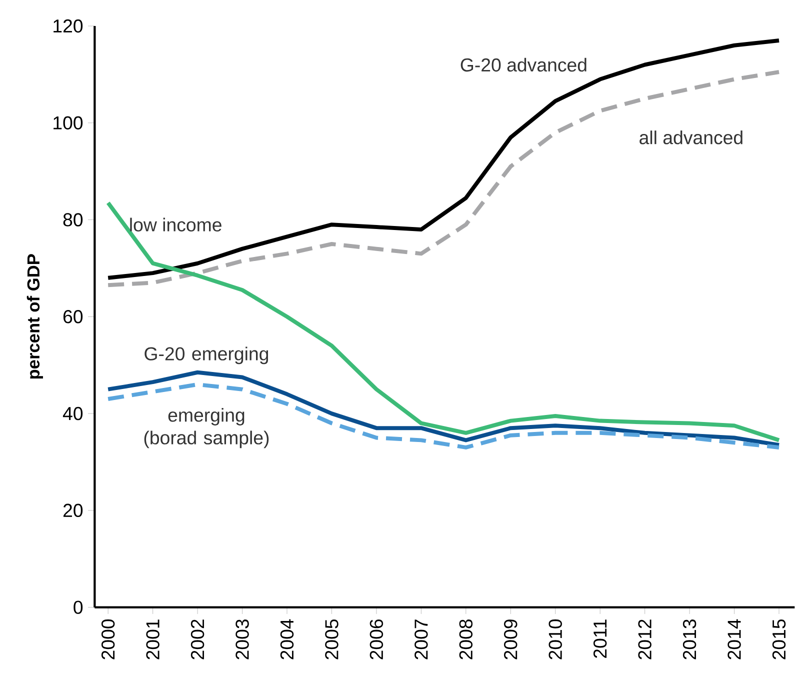  Describe the element at coordinates (206, 355) in the screenshot. I see `series-label: G-20 emerging` at that location.